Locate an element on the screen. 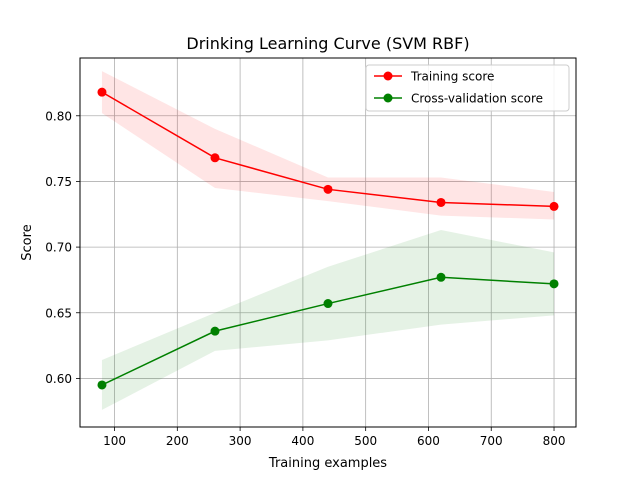 This screenshot has height=484, width=640. x-tick-label: 600 is located at coordinates (428, 441).